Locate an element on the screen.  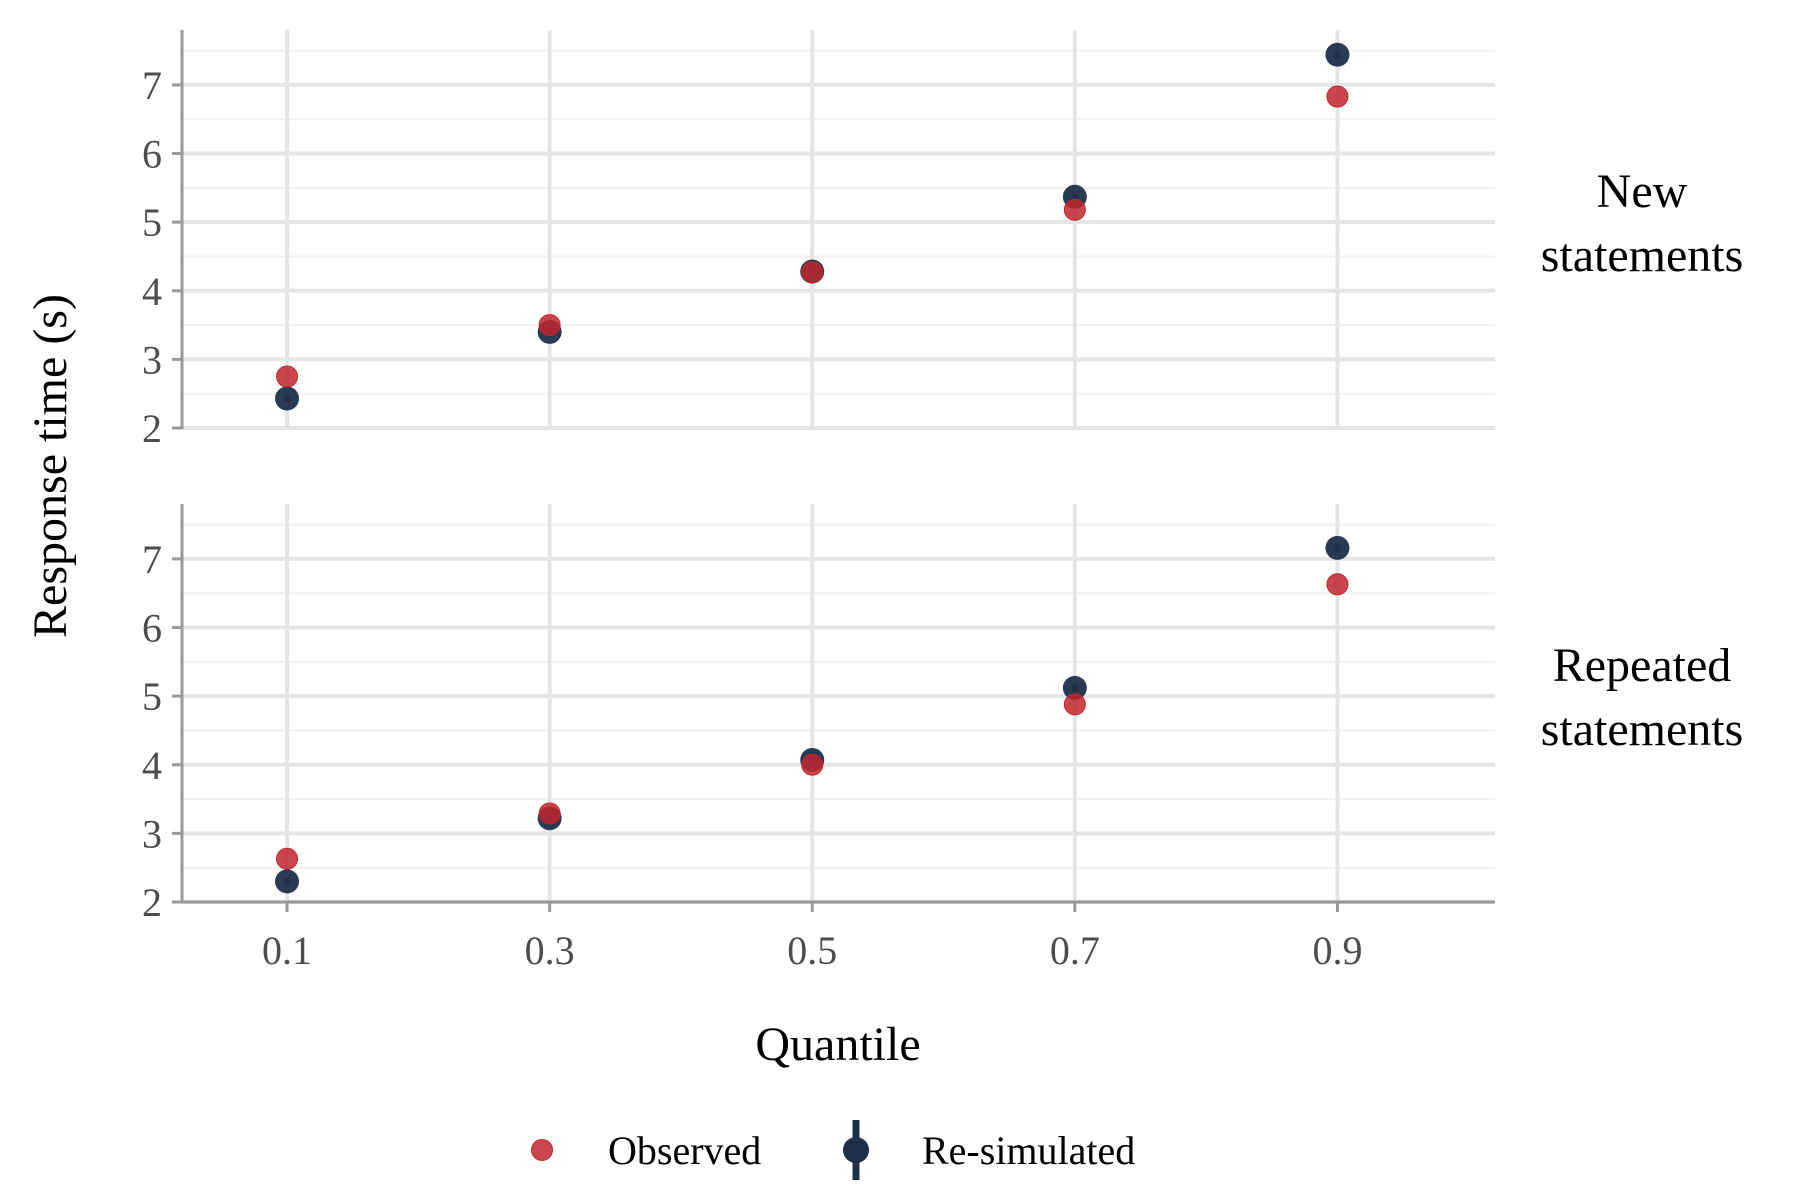
y-axis-title: Response time (s) is located at coordinates (50, 466).